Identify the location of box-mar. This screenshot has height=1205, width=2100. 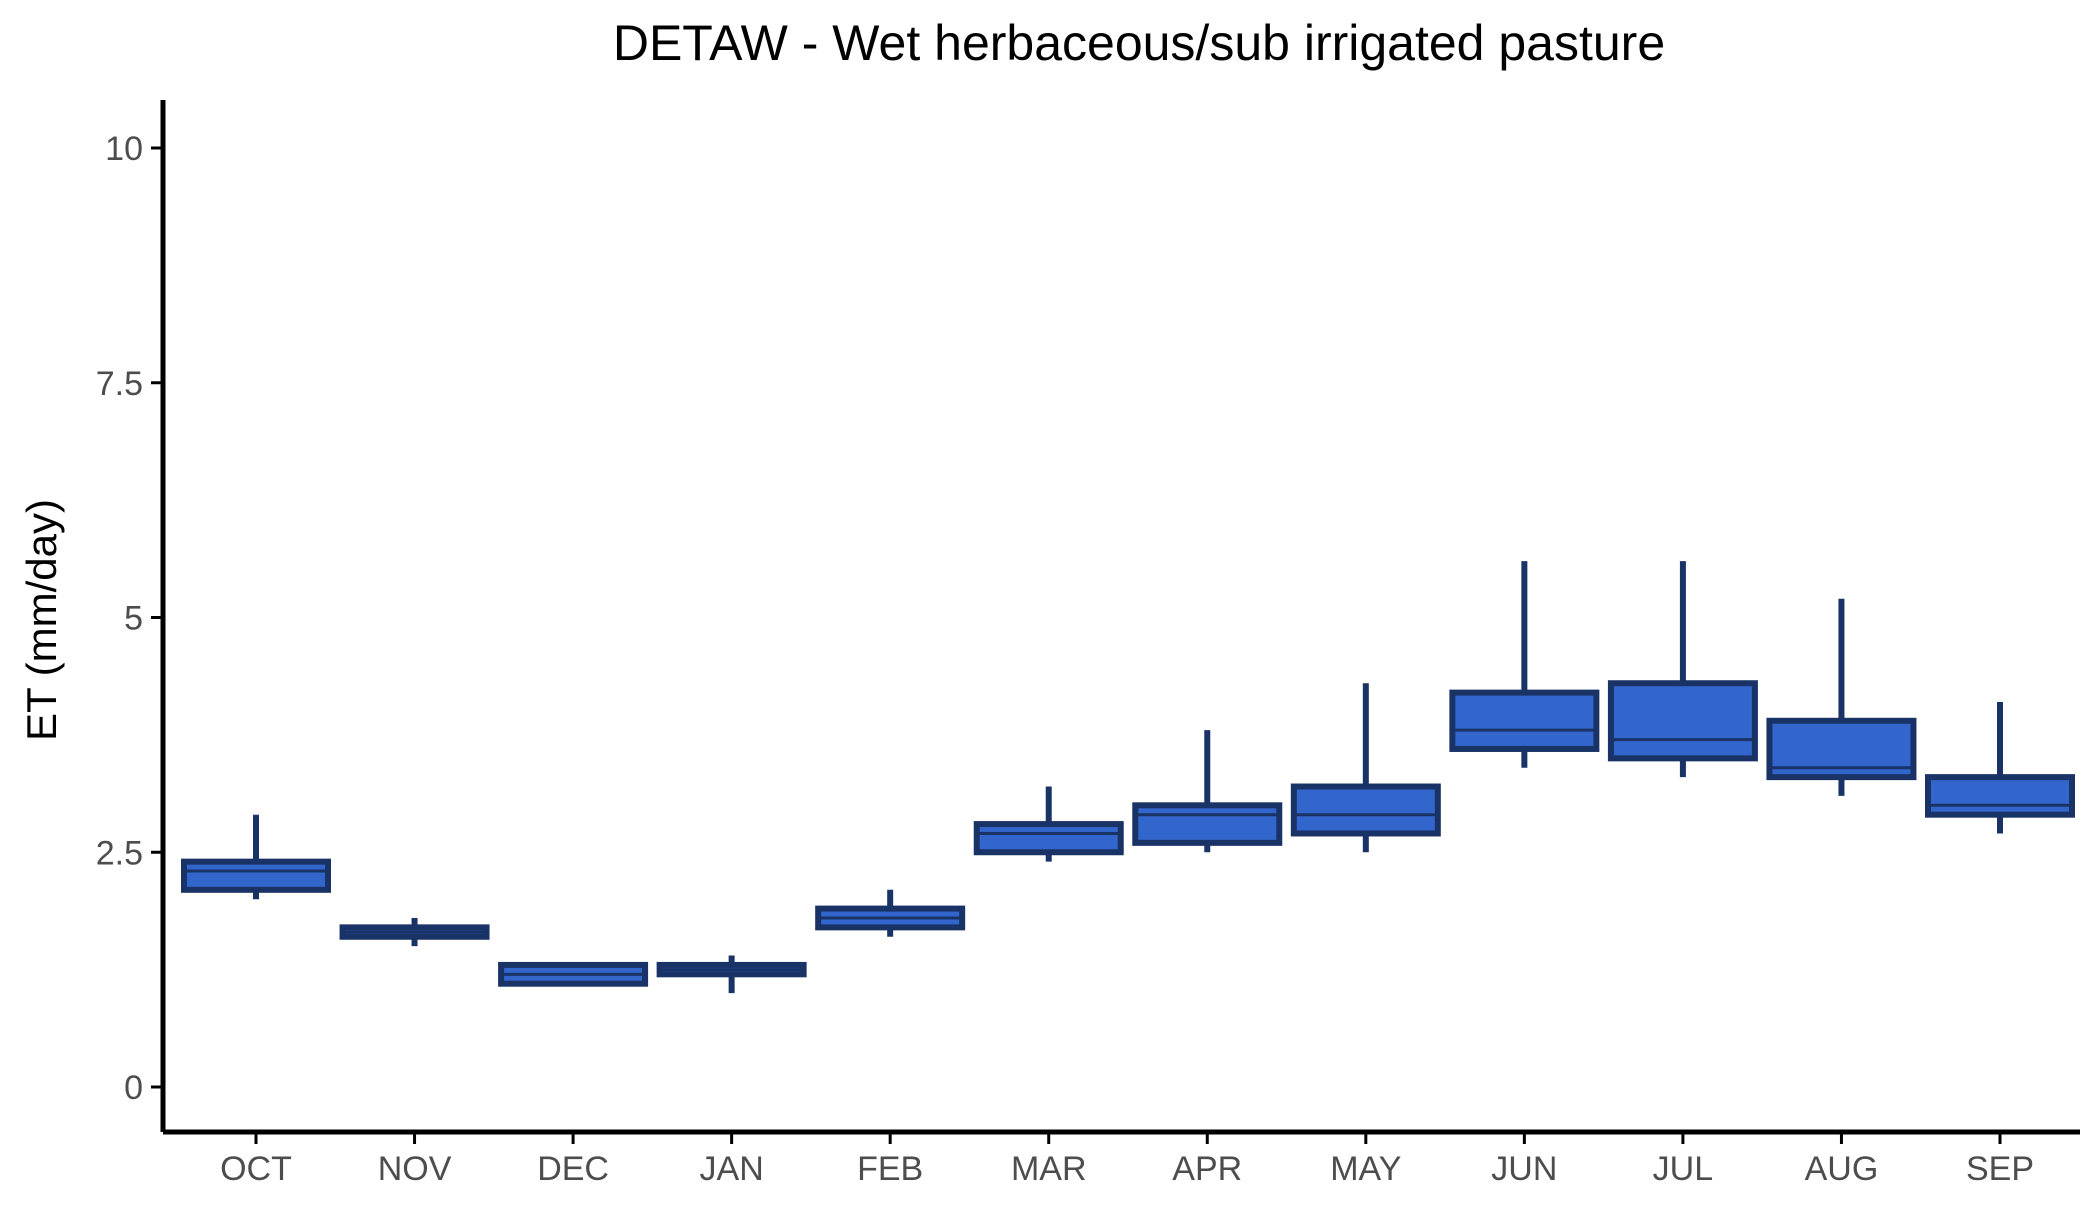
(1048, 838).